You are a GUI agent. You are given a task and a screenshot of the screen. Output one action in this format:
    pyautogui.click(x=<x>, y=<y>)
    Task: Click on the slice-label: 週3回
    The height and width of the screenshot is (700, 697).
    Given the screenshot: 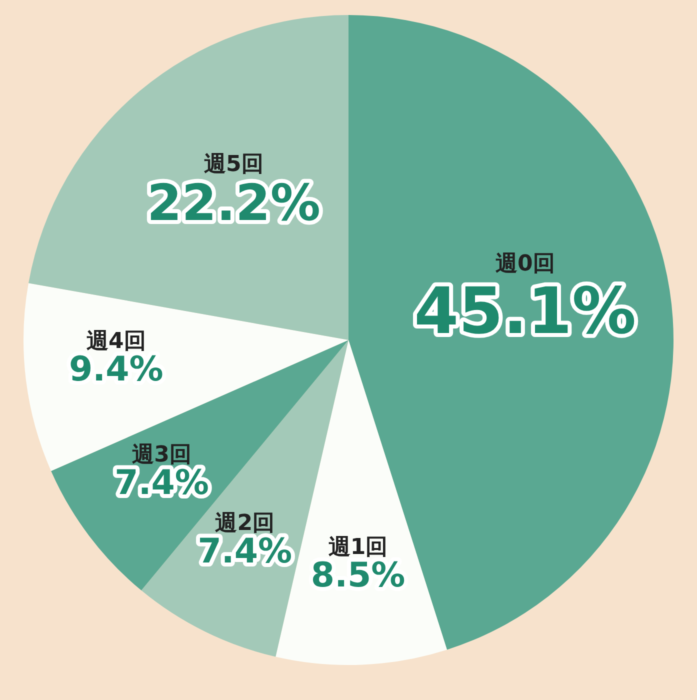 What is the action you would take?
    pyautogui.click(x=162, y=455)
    